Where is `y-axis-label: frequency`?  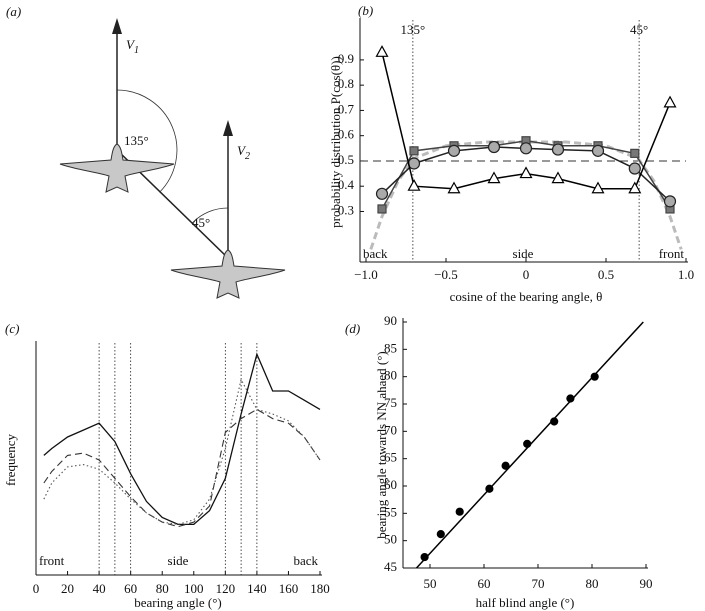
y-axis-label: frequency is located at coordinates (10, 460).